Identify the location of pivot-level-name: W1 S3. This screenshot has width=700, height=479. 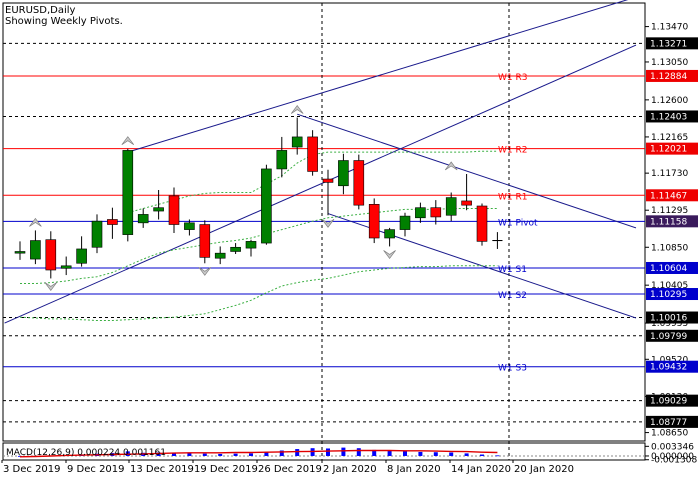
(512, 369).